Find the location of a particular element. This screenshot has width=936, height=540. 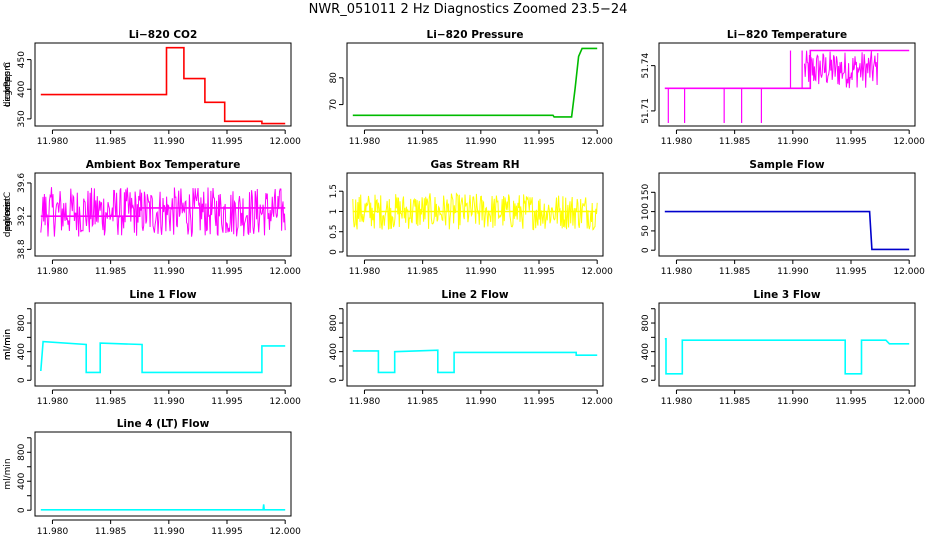

panel-title: Li−820 Pressure is located at coordinates (475, 35).